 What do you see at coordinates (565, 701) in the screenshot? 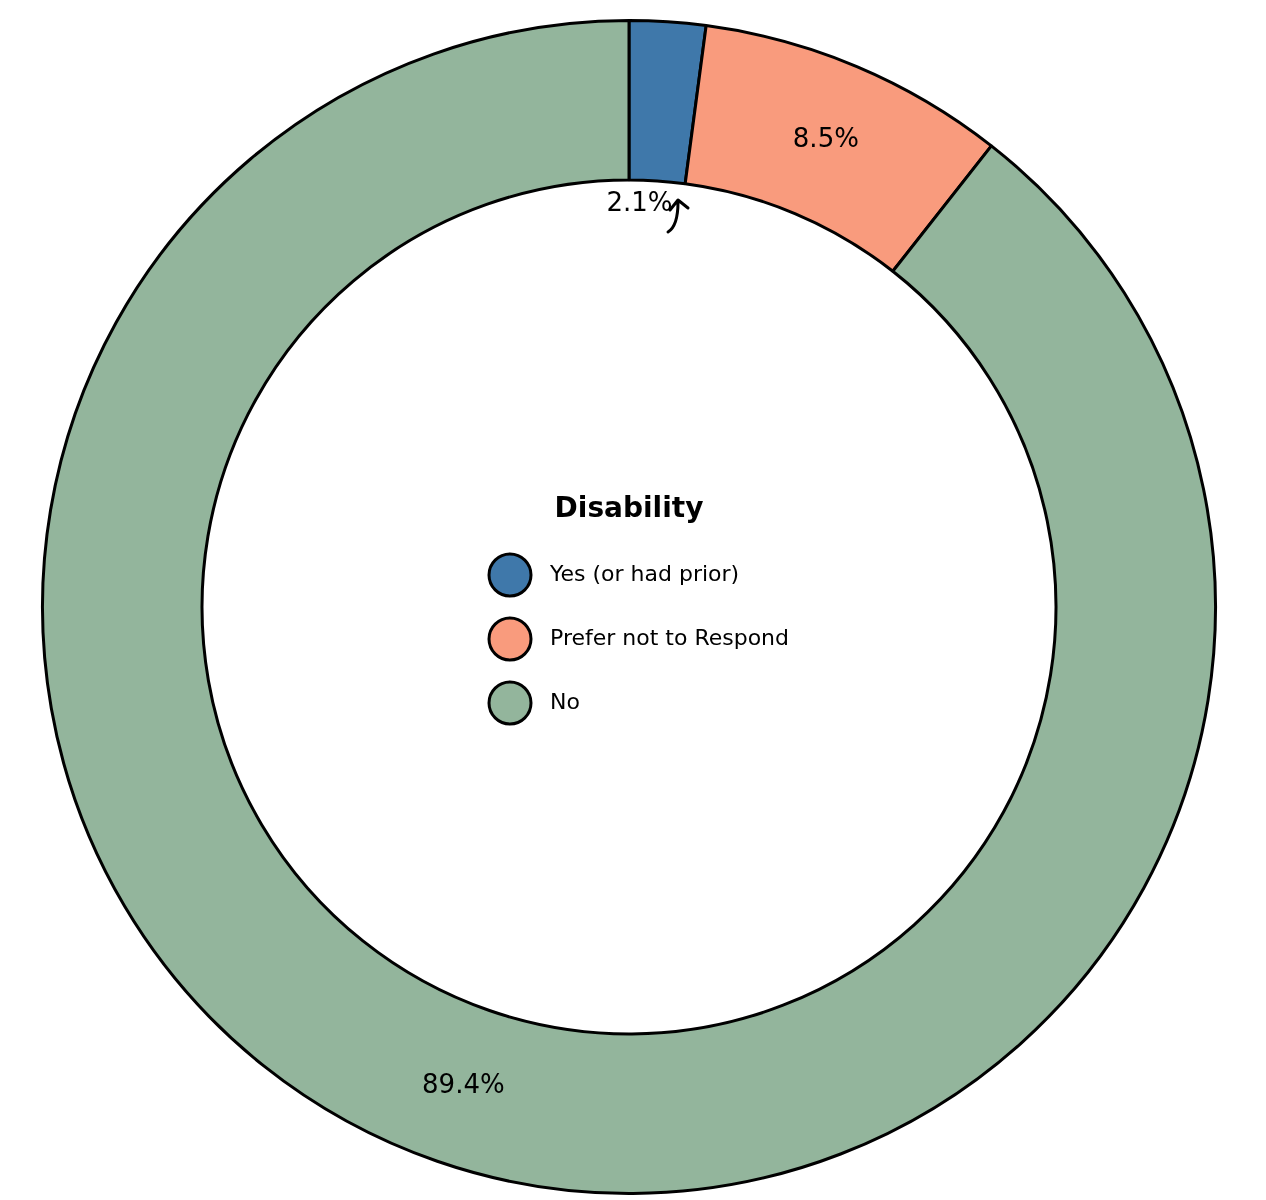
I see `legend-label: No` at bounding box center [565, 701].